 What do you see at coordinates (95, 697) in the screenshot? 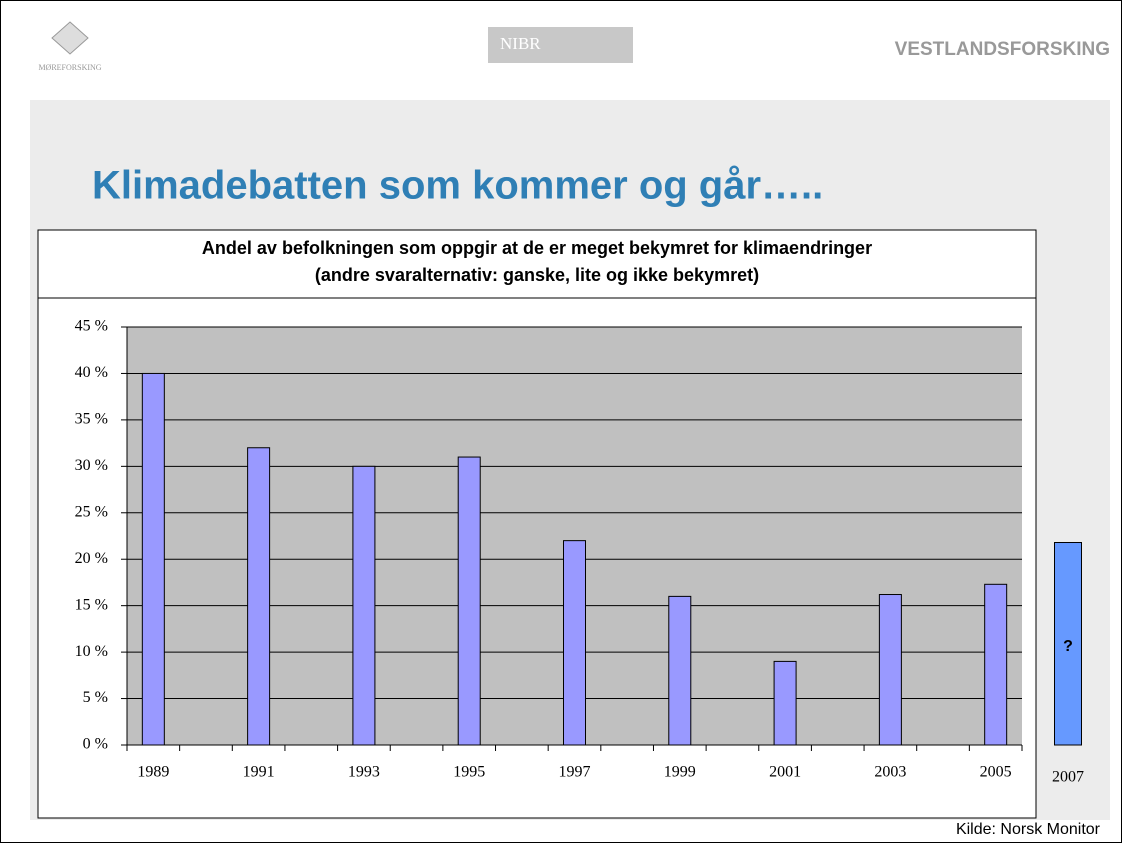
I see `y-tick-label: 5 %` at bounding box center [95, 697].